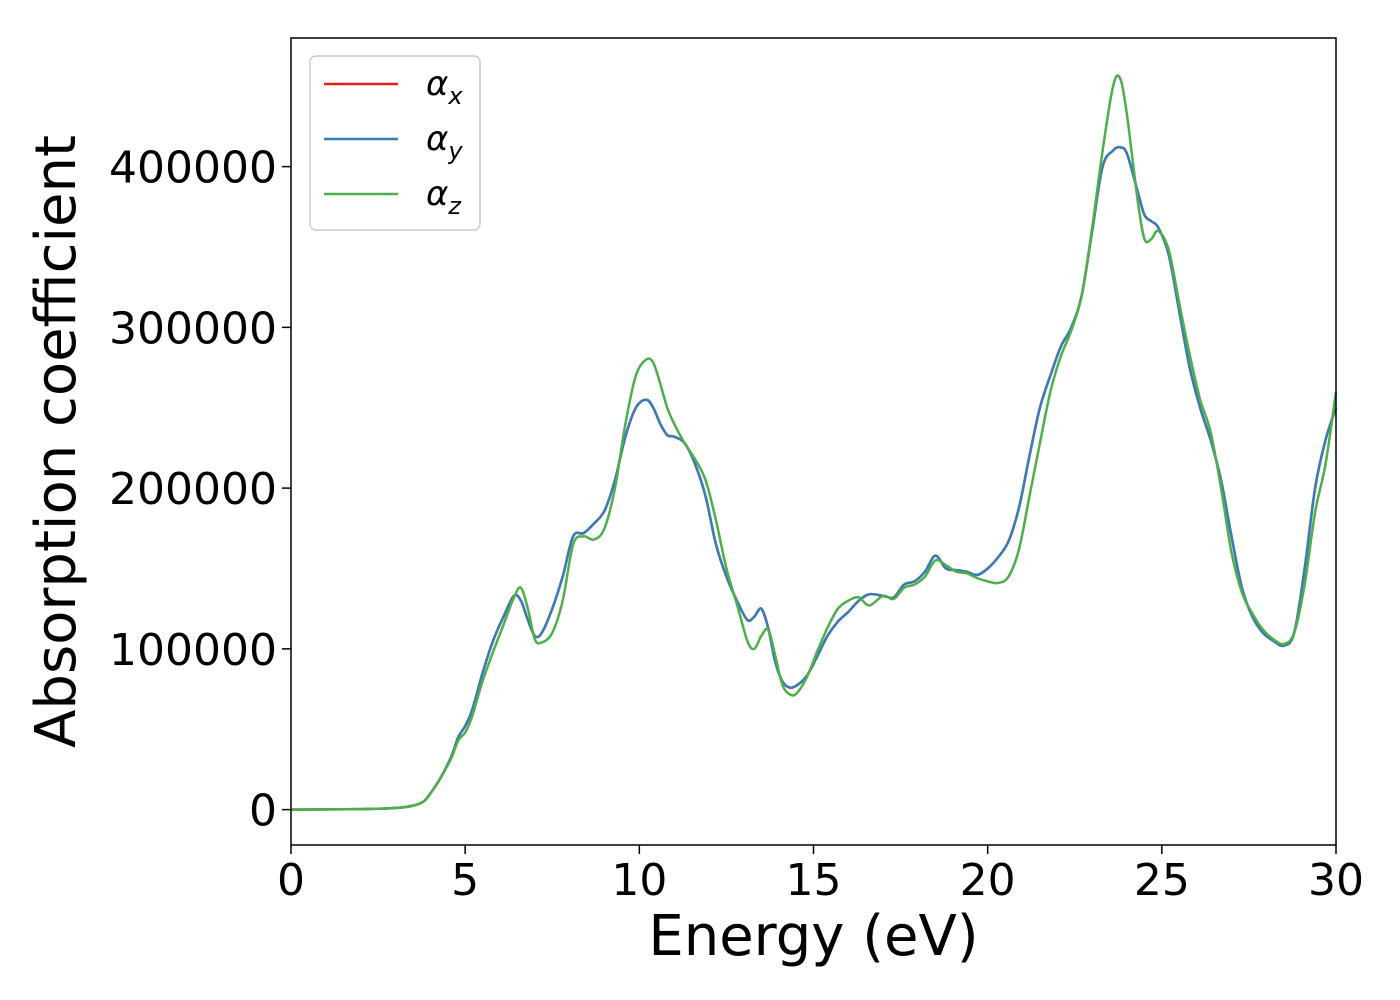  What do you see at coordinates (444, 87) in the screenshot?
I see `legend-label-alpha-x: αx` at bounding box center [444, 87].